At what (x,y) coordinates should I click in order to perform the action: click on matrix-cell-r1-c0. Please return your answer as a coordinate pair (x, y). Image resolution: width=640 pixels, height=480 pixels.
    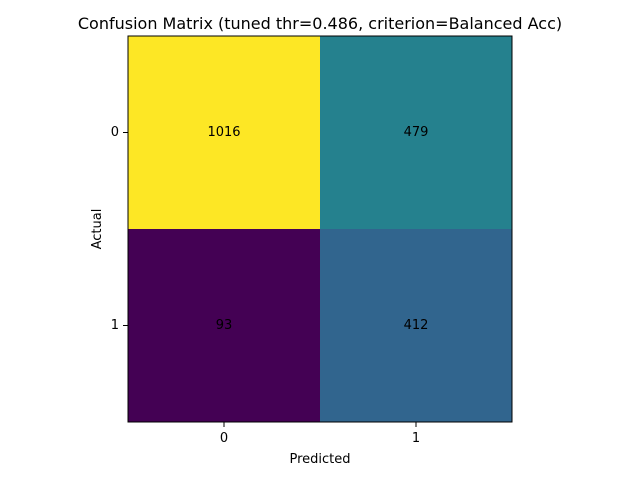
    Looking at the image, I should click on (224, 325).